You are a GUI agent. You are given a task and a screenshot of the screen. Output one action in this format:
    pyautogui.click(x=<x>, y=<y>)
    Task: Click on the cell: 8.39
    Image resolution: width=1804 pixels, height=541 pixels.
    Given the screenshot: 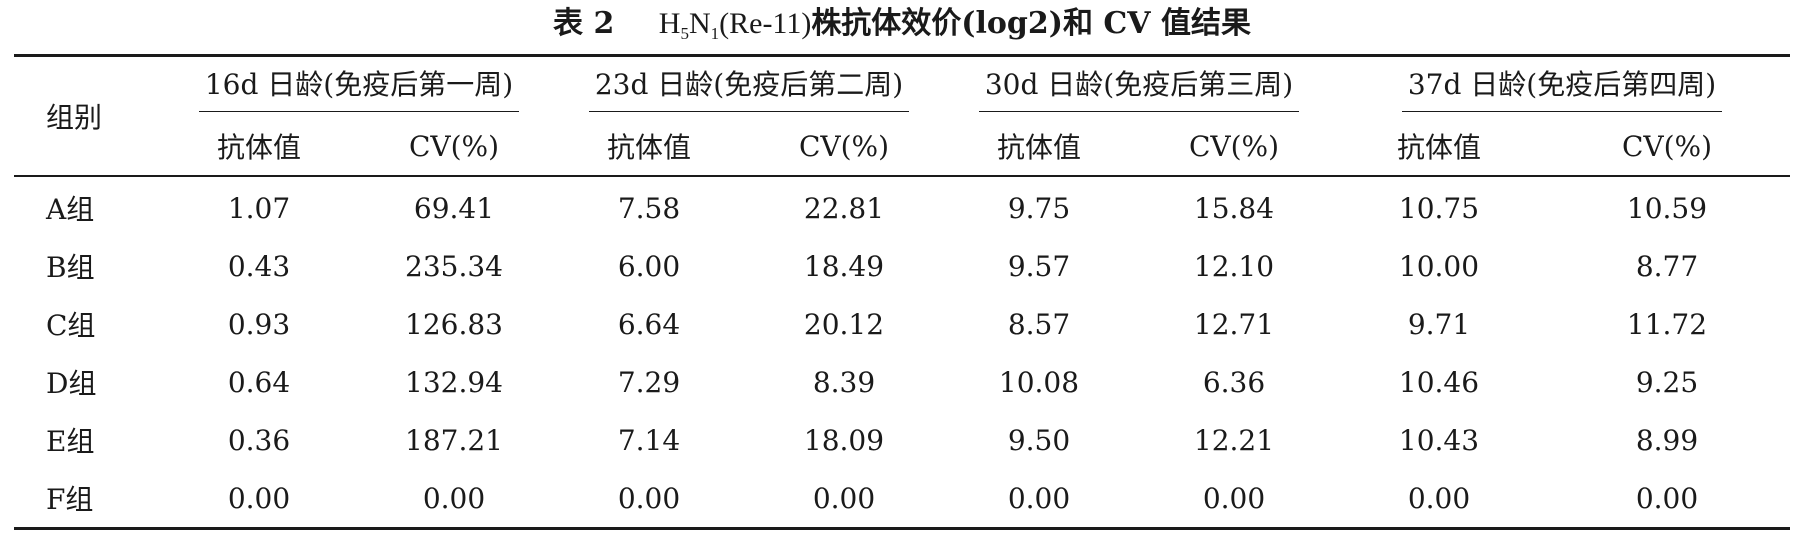 What is the action you would take?
    pyautogui.click(x=844, y=382)
    